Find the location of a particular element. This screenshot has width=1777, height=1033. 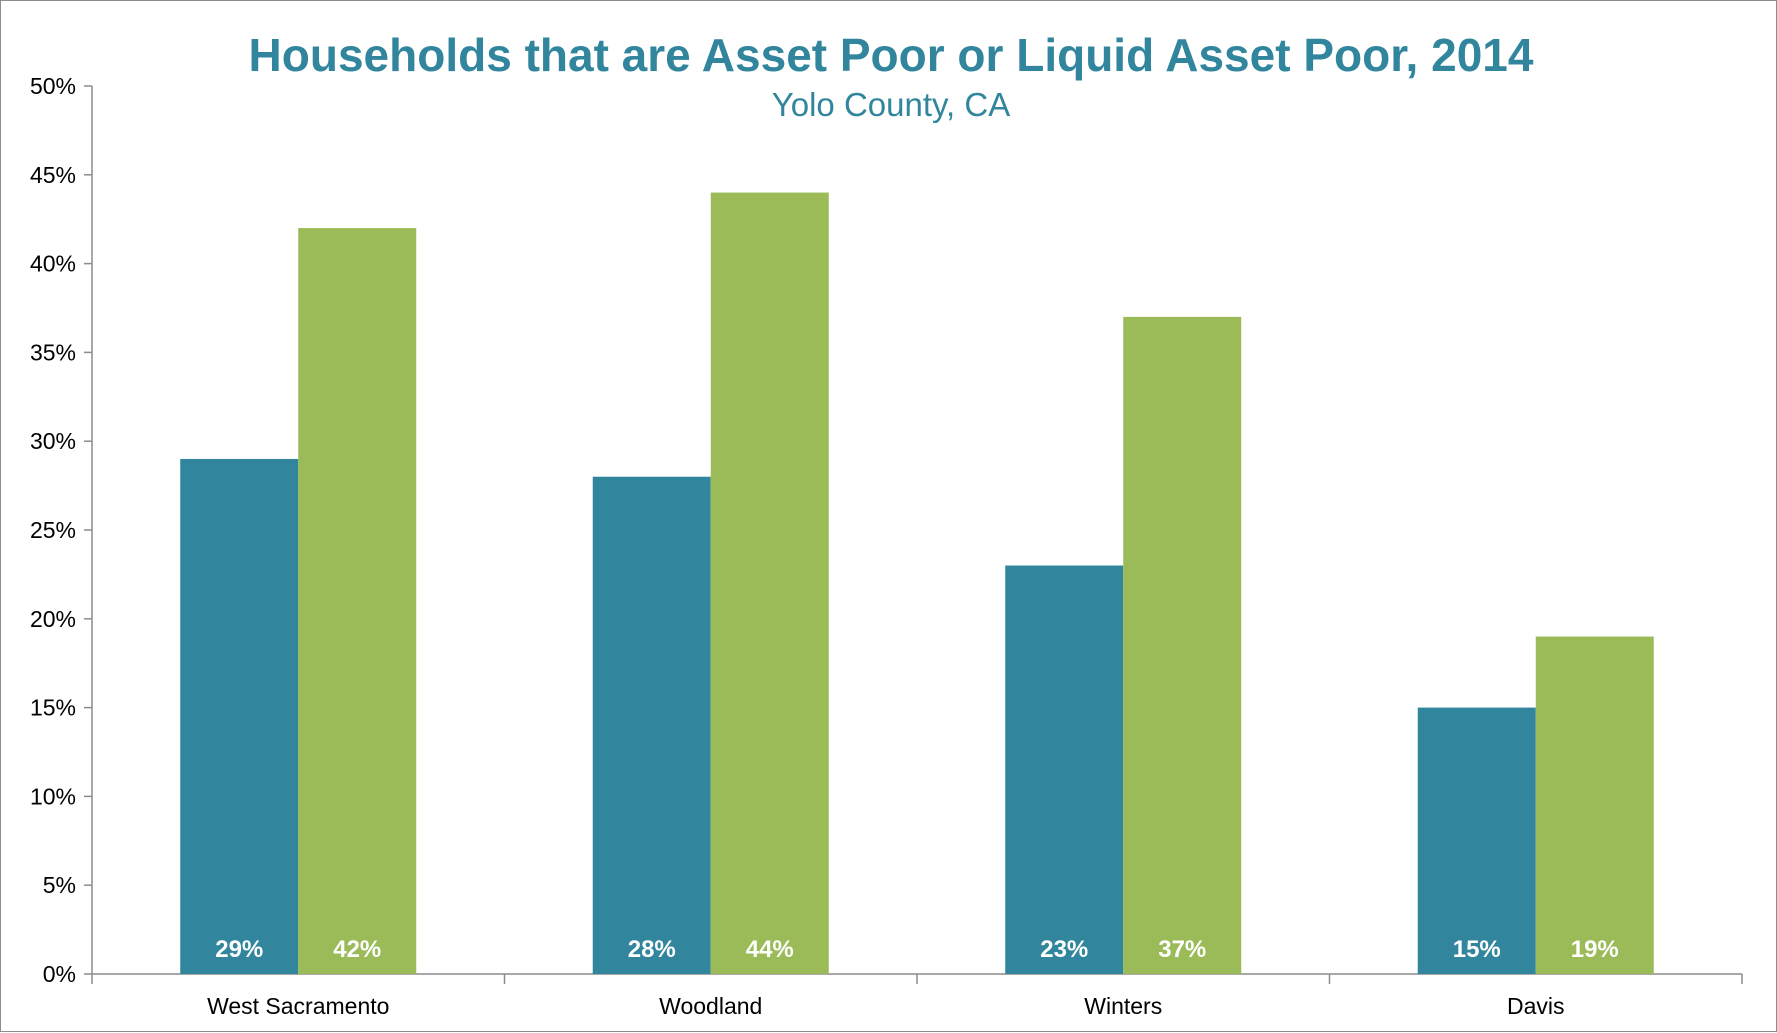

y-tick-label: 25% is located at coordinates (53, 530).